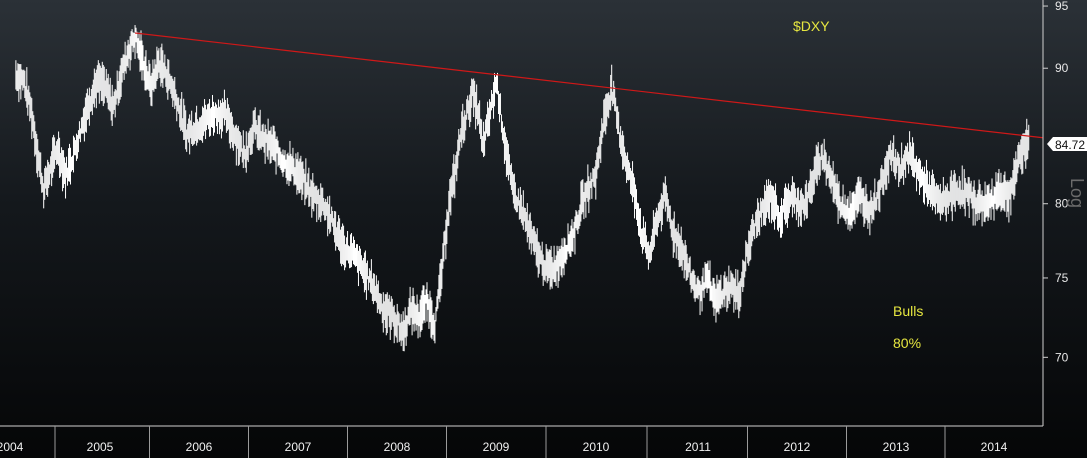 This screenshot has width=1087, height=458. I want to click on last-value-label: 84.72, so click(1070, 145).